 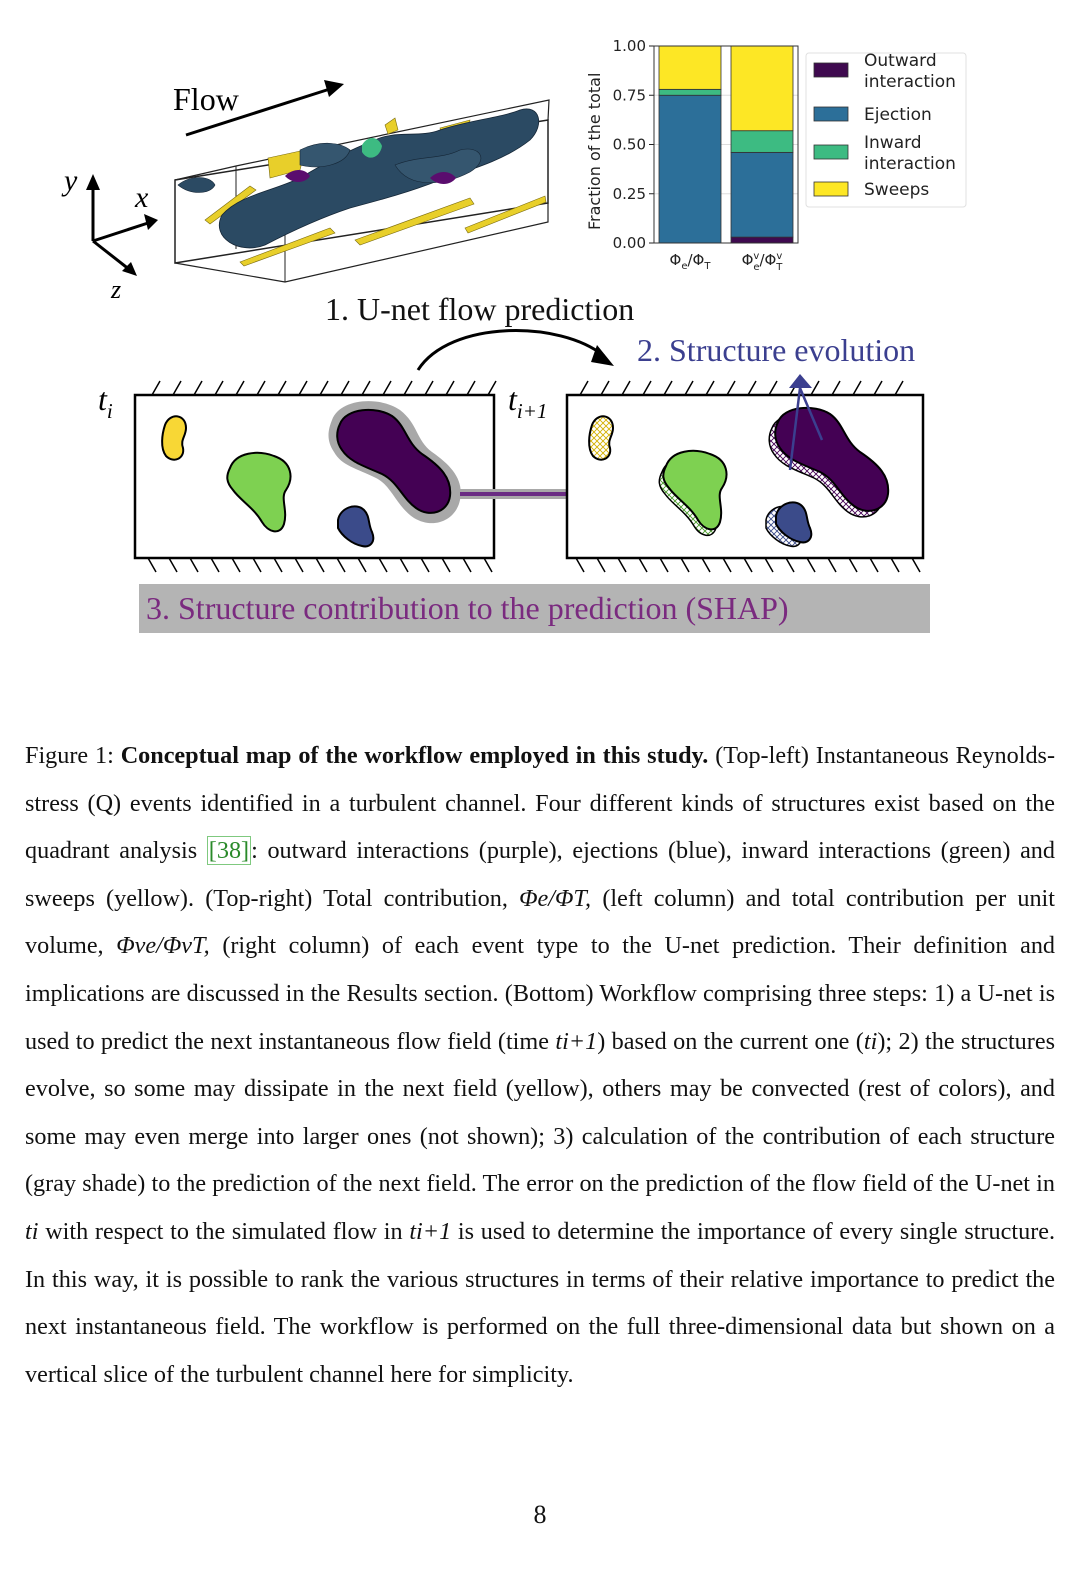 I want to click on chart-xtick-label: Φe/ΦT, so click(x=691, y=261).